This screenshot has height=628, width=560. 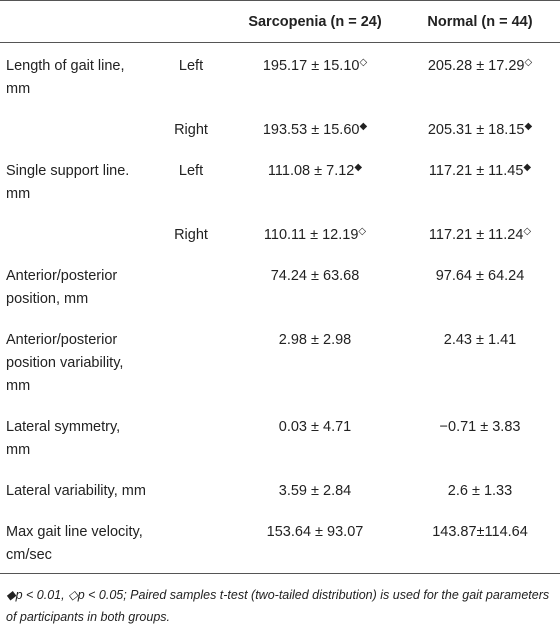 I want to click on value-cell: 117.21 ± 11.24◇, so click(x=480, y=232).